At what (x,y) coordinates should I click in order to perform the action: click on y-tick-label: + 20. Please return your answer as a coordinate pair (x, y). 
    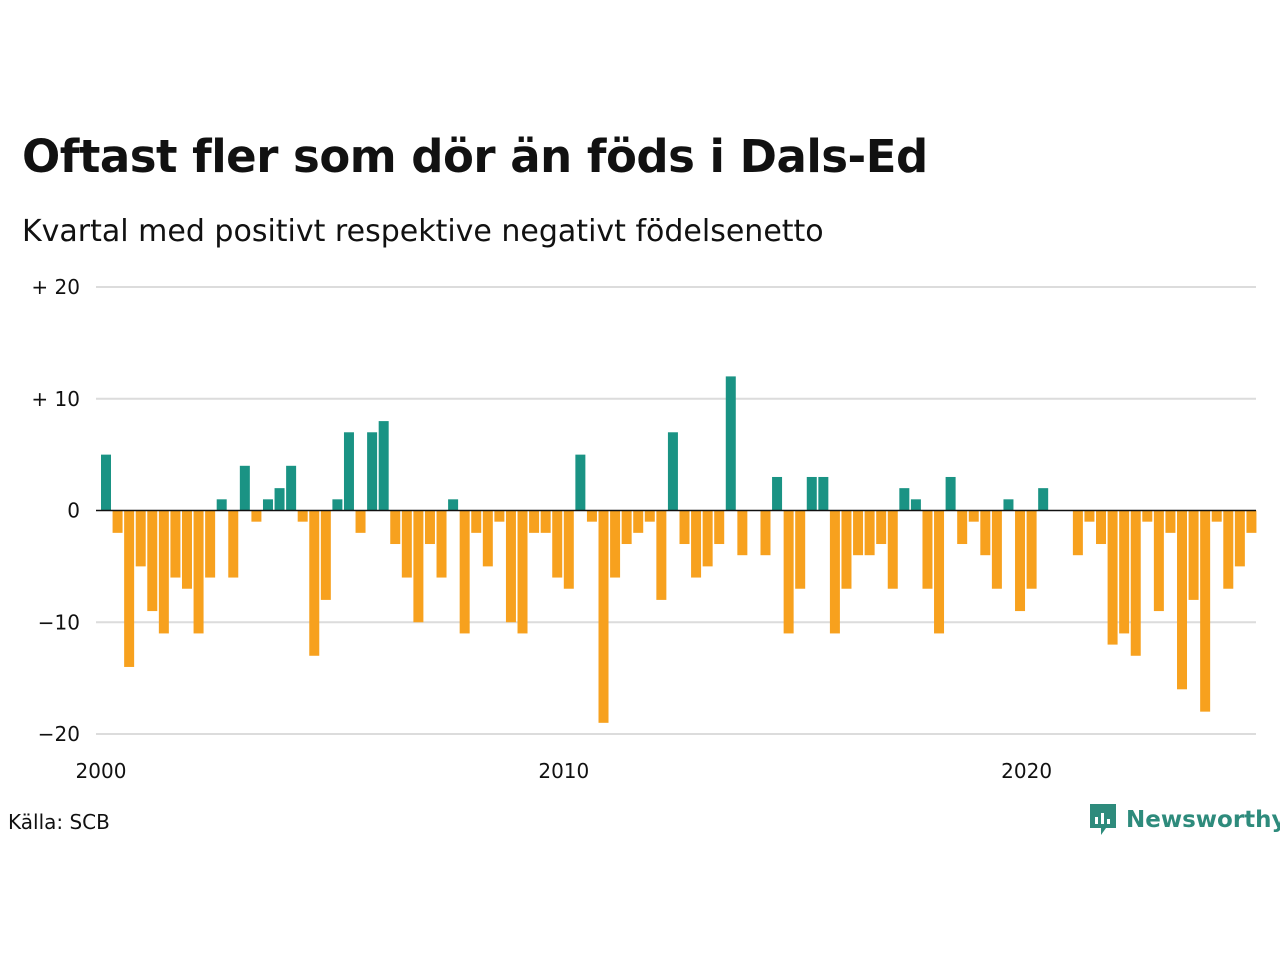
    Looking at the image, I should click on (55, 287).